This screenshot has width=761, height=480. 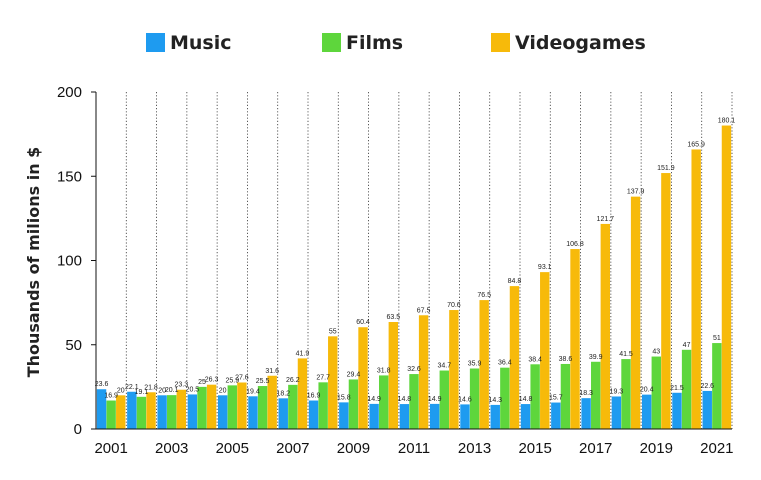 What do you see at coordinates (656, 448) in the screenshot?
I see `x-tick-label: 2019` at bounding box center [656, 448].